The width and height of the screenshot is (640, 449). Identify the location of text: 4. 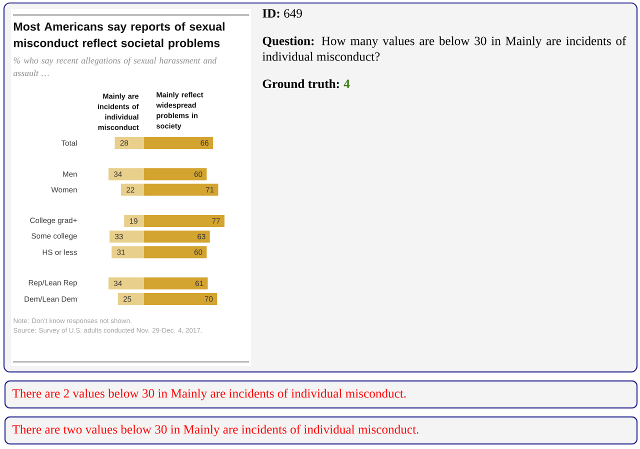
(347, 84).